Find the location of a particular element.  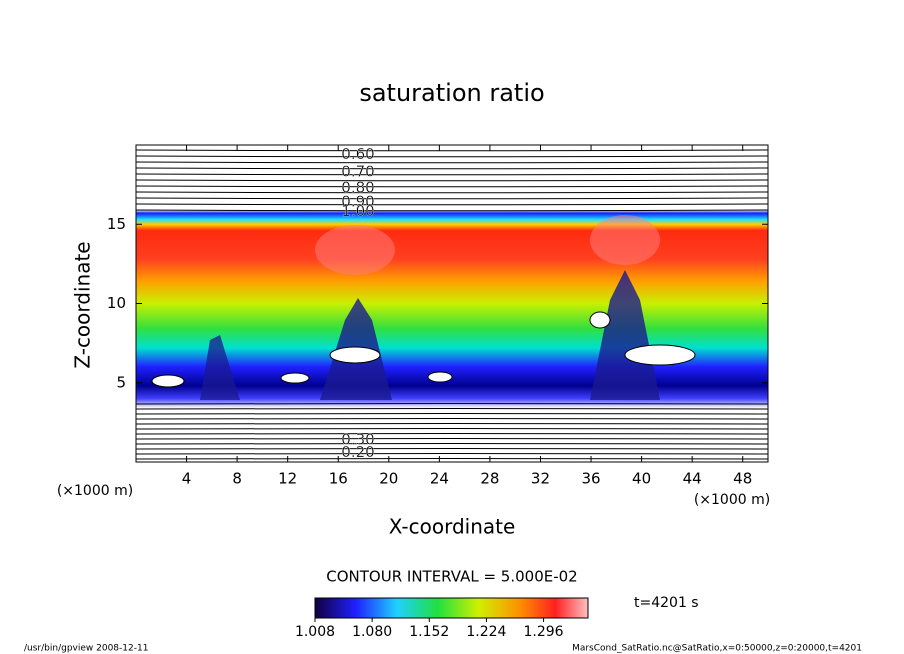

y-tick-label: 15 is located at coordinates (116, 224).